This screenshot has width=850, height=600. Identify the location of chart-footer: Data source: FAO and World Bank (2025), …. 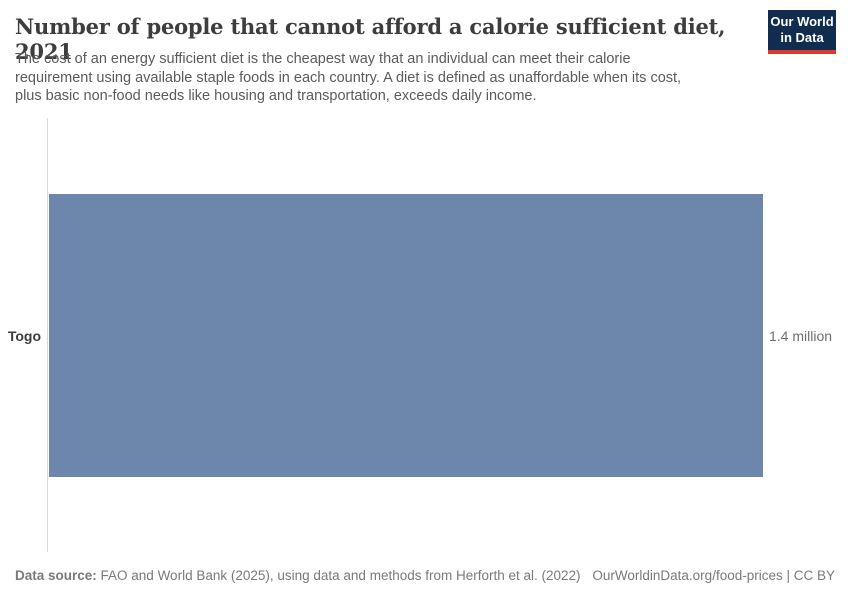
(425, 575).